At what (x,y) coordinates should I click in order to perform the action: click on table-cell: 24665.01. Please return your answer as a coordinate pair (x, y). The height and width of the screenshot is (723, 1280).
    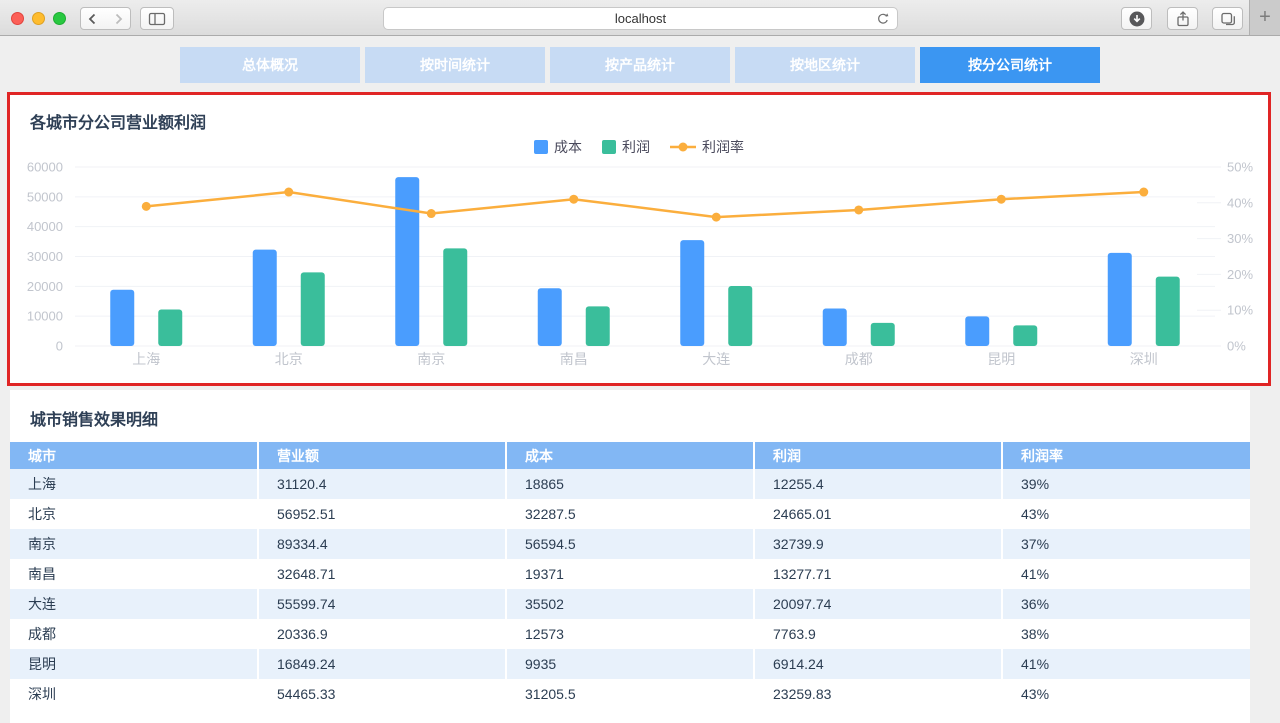
    Looking at the image, I should click on (878, 514).